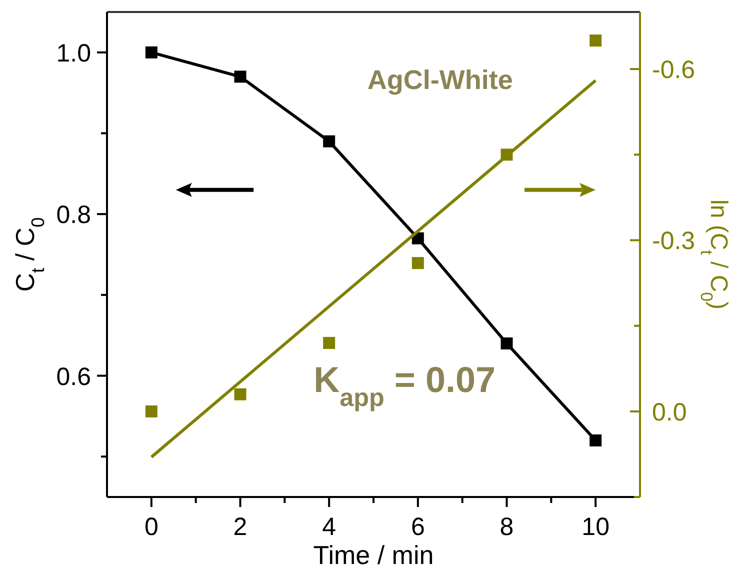 This screenshot has height=582, width=743. Describe the element at coordinates (73, 376) in the screenshot. I see `y-tick-label: 0.6` at that location.